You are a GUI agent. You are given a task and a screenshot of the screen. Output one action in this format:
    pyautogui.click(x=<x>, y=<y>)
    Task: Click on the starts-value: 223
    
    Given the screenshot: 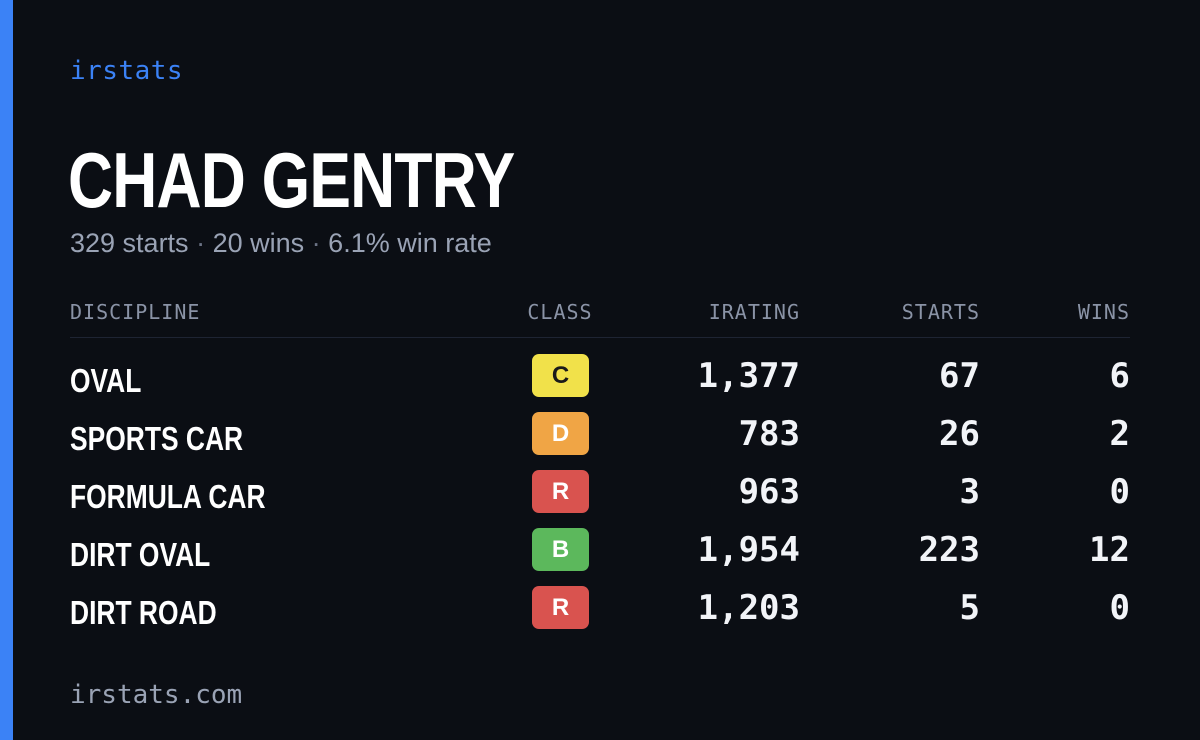 What is the action you would take?
    pyautogui.click(x=949, y=550)
    